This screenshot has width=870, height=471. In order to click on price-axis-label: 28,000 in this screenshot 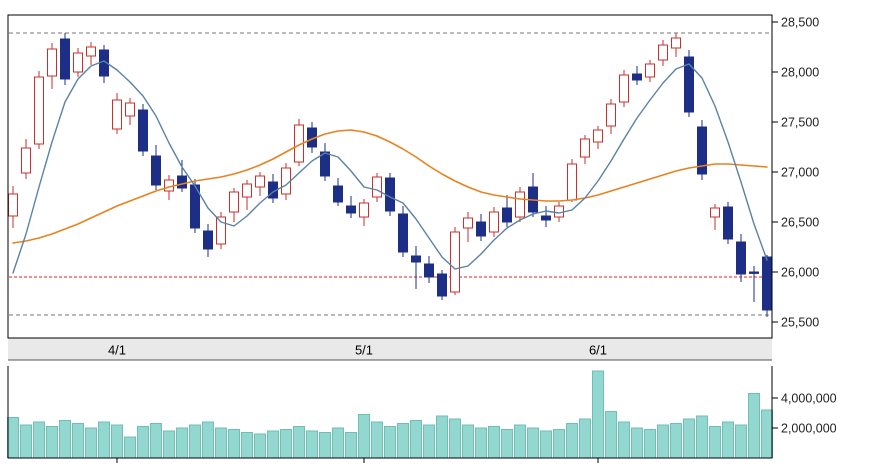, I will do `click(800, 73)`.